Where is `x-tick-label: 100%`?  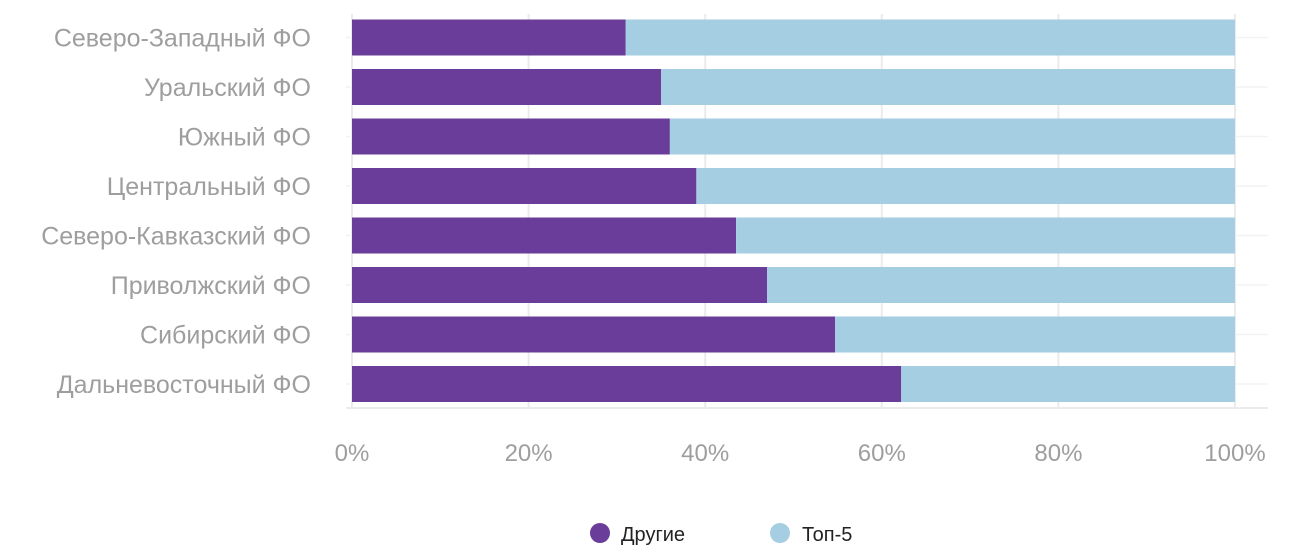 x-tick-label: 100% is located at coordinates (1234, 453).